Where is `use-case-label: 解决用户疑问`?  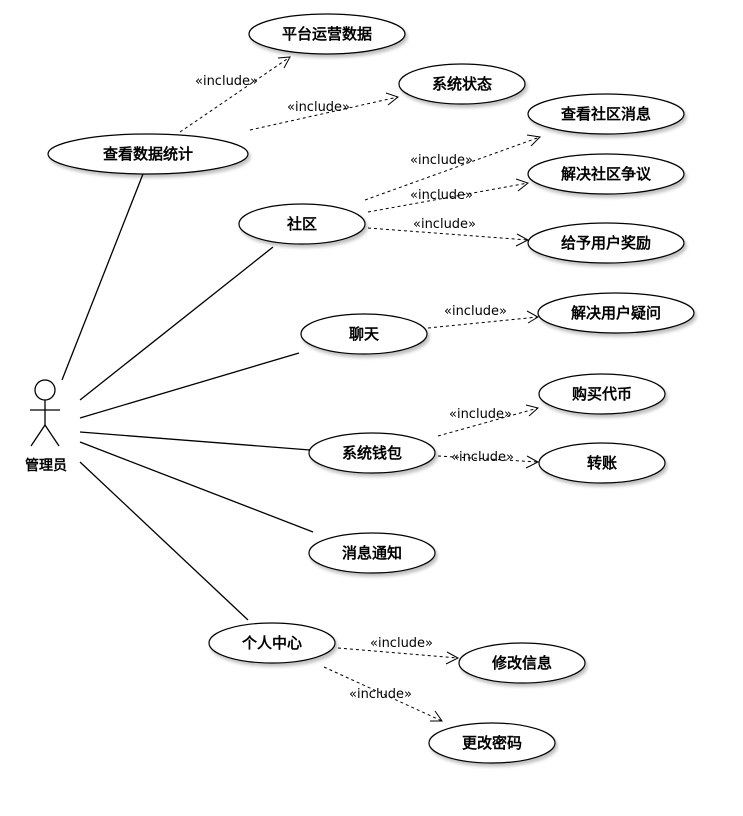 use-case-label: 解决用户疑问 is located at coordinates (616, 313).